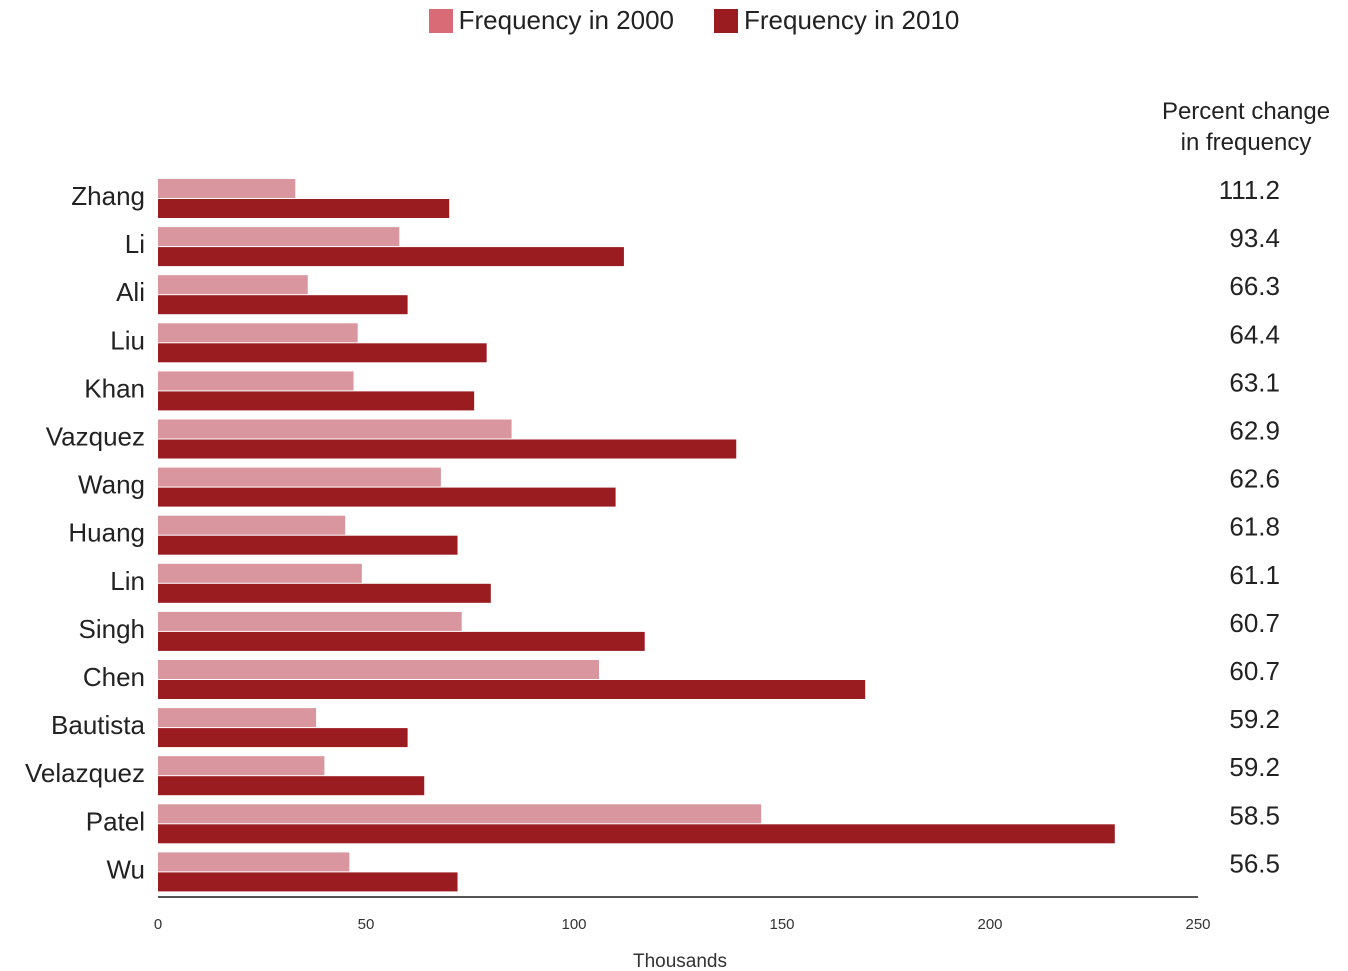 The width and height of the screenshot is (1348, 971). I want to click on bar-2010-vazquez, so click(447, 449).